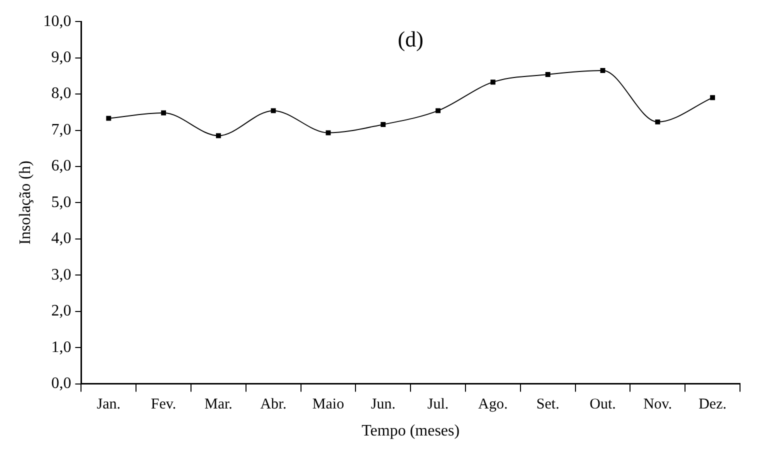 The width and height of the screenshot is (758, 457). Describe the element at coordinates (61, 202) in the screenshot. I see `y-tick-label: 5,0` at that location.